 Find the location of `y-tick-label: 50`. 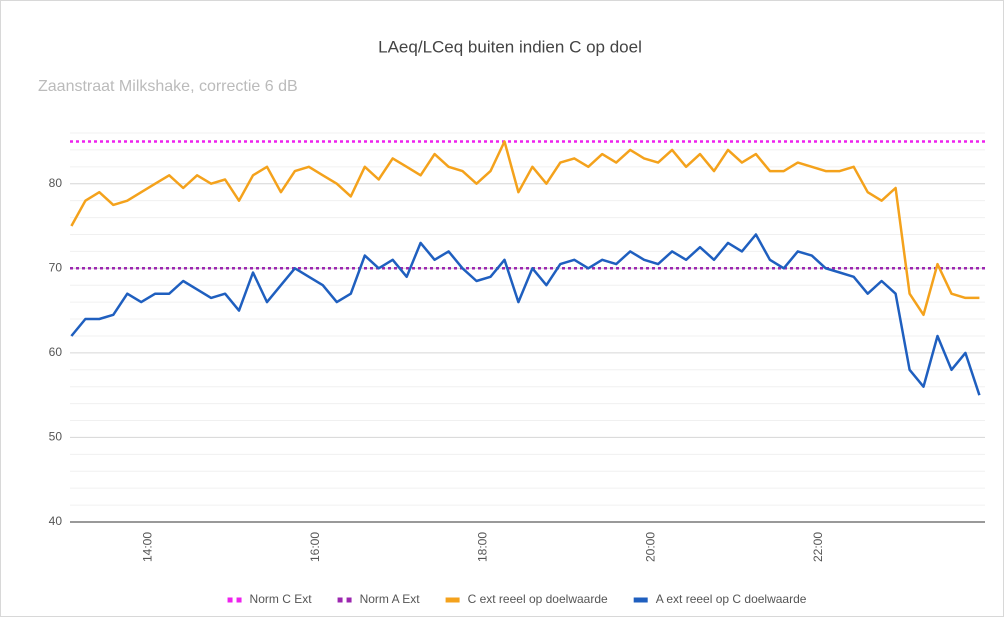

y-tick-label: 50 is located at coordinates (56, 437).